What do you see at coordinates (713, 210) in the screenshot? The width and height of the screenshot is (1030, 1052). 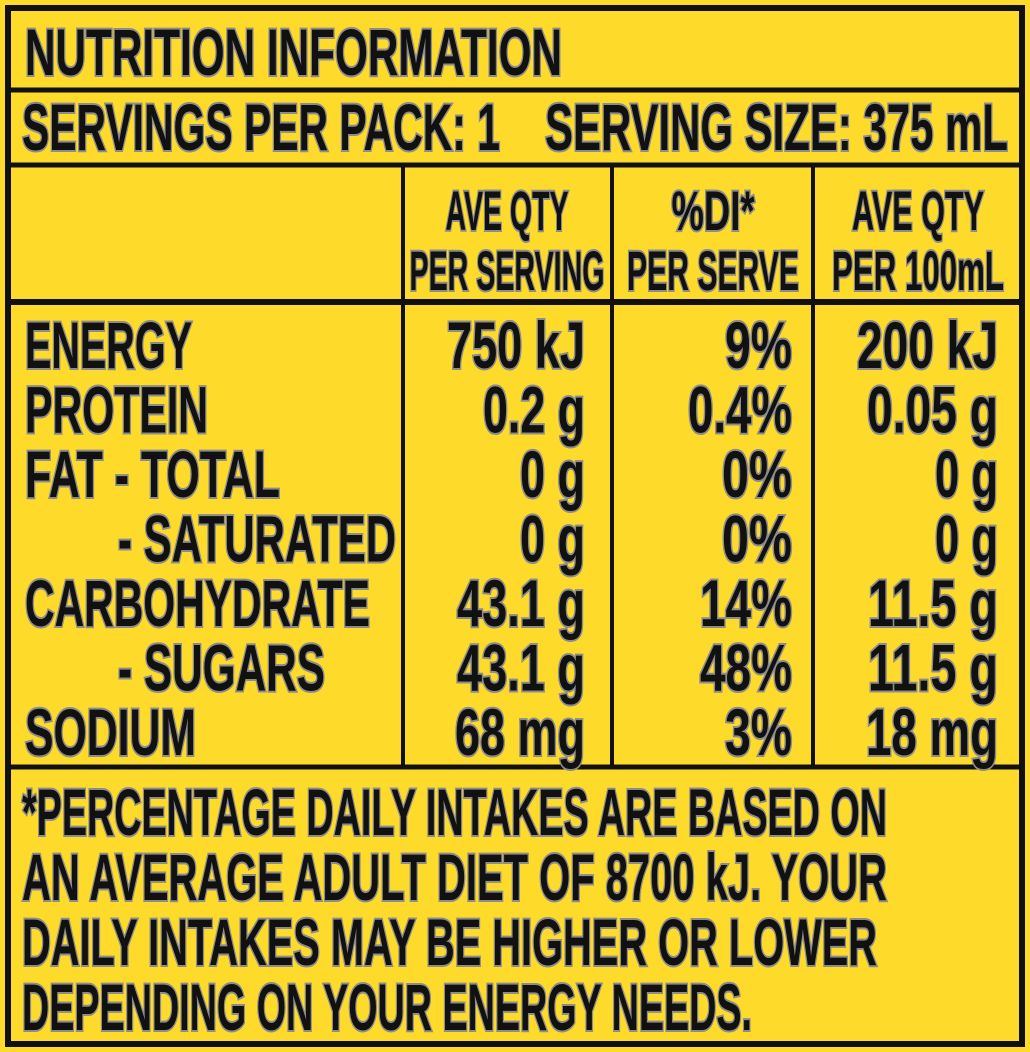 I see `column-header: %DI*` at bounding box center [713, 210].